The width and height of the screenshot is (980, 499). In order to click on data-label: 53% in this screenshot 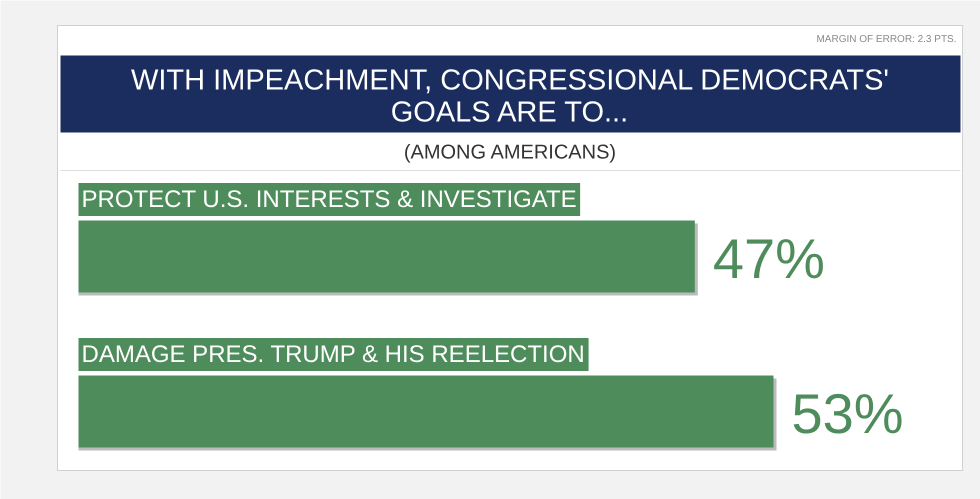, I will do `click(848, 413)`.